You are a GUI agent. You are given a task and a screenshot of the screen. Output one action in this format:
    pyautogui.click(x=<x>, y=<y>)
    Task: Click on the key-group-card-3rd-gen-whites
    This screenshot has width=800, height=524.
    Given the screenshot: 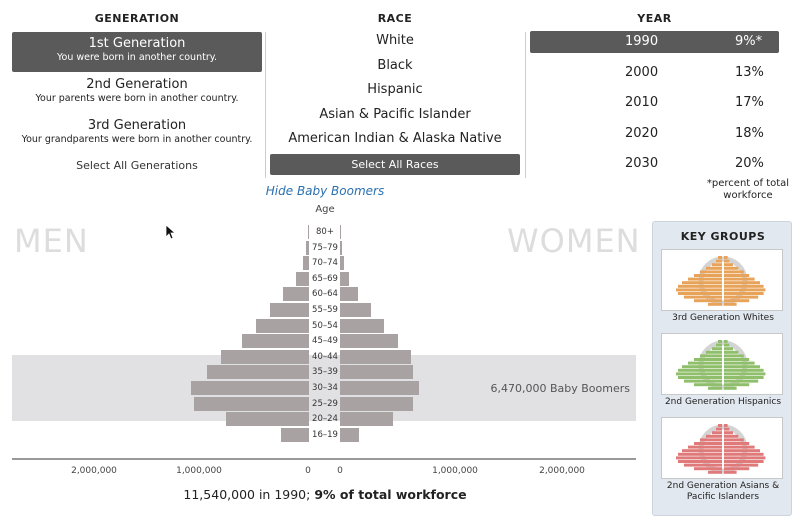 What is the action you would take?
    pyautogui.click(x=722, y=280)
    